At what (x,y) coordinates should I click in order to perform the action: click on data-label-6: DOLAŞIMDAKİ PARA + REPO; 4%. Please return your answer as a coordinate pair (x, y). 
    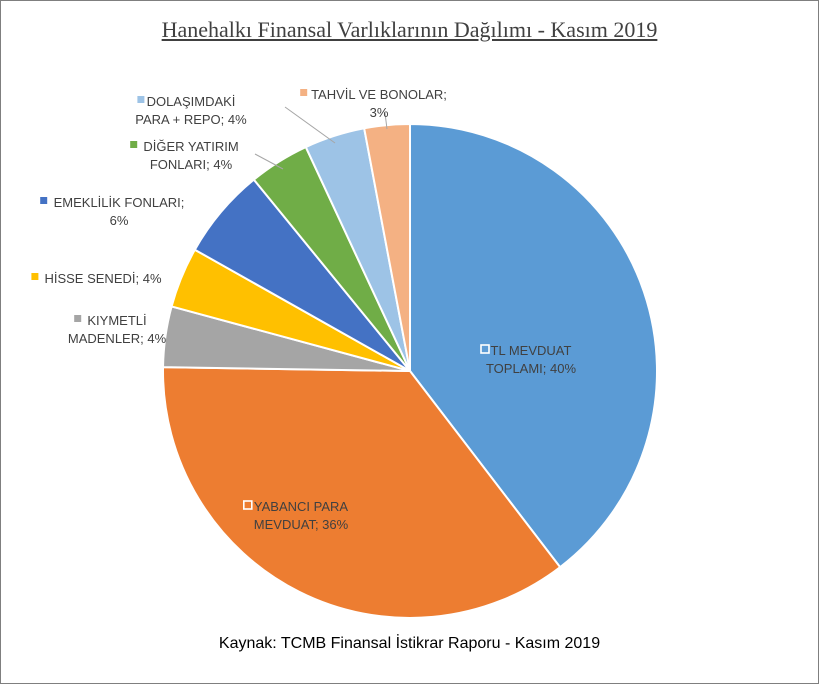
    Looking at the image, I should click on (191, 110).